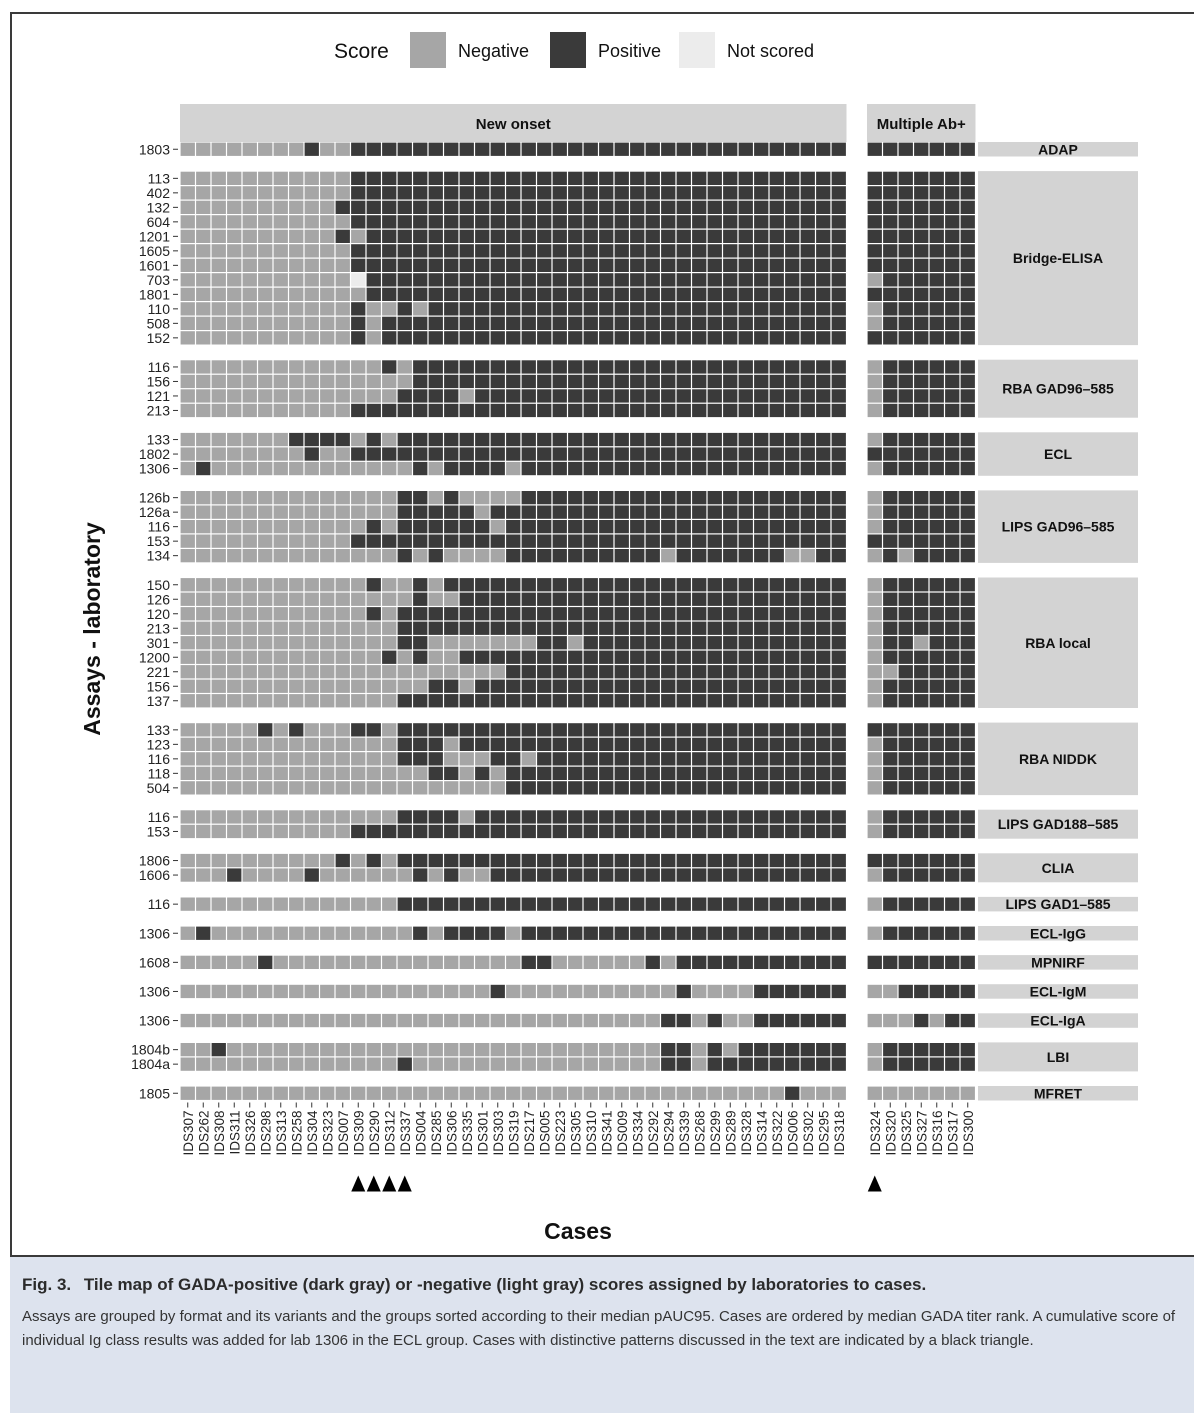  What do you see at coordinates (159, 701) in the screenshot?
I see `y-tick-label: 137` at bounding box center [159, 701].